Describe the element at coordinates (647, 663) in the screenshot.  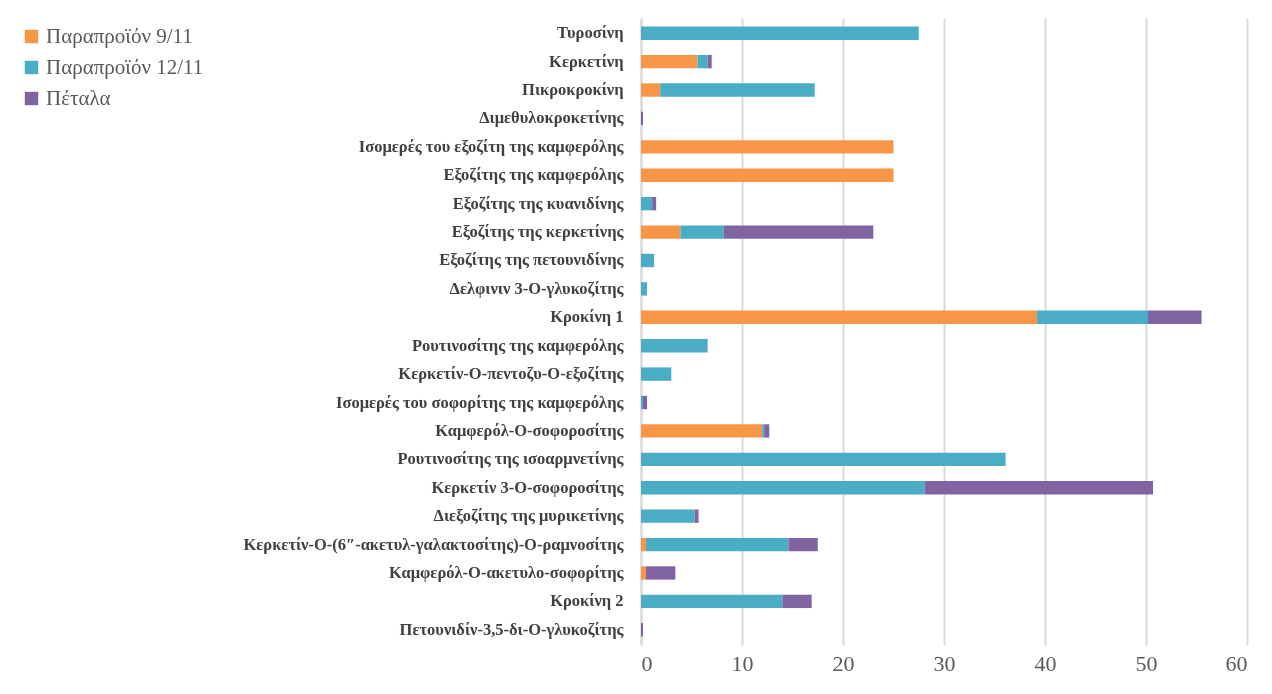
I see `x-tick-label: 0` at that location.